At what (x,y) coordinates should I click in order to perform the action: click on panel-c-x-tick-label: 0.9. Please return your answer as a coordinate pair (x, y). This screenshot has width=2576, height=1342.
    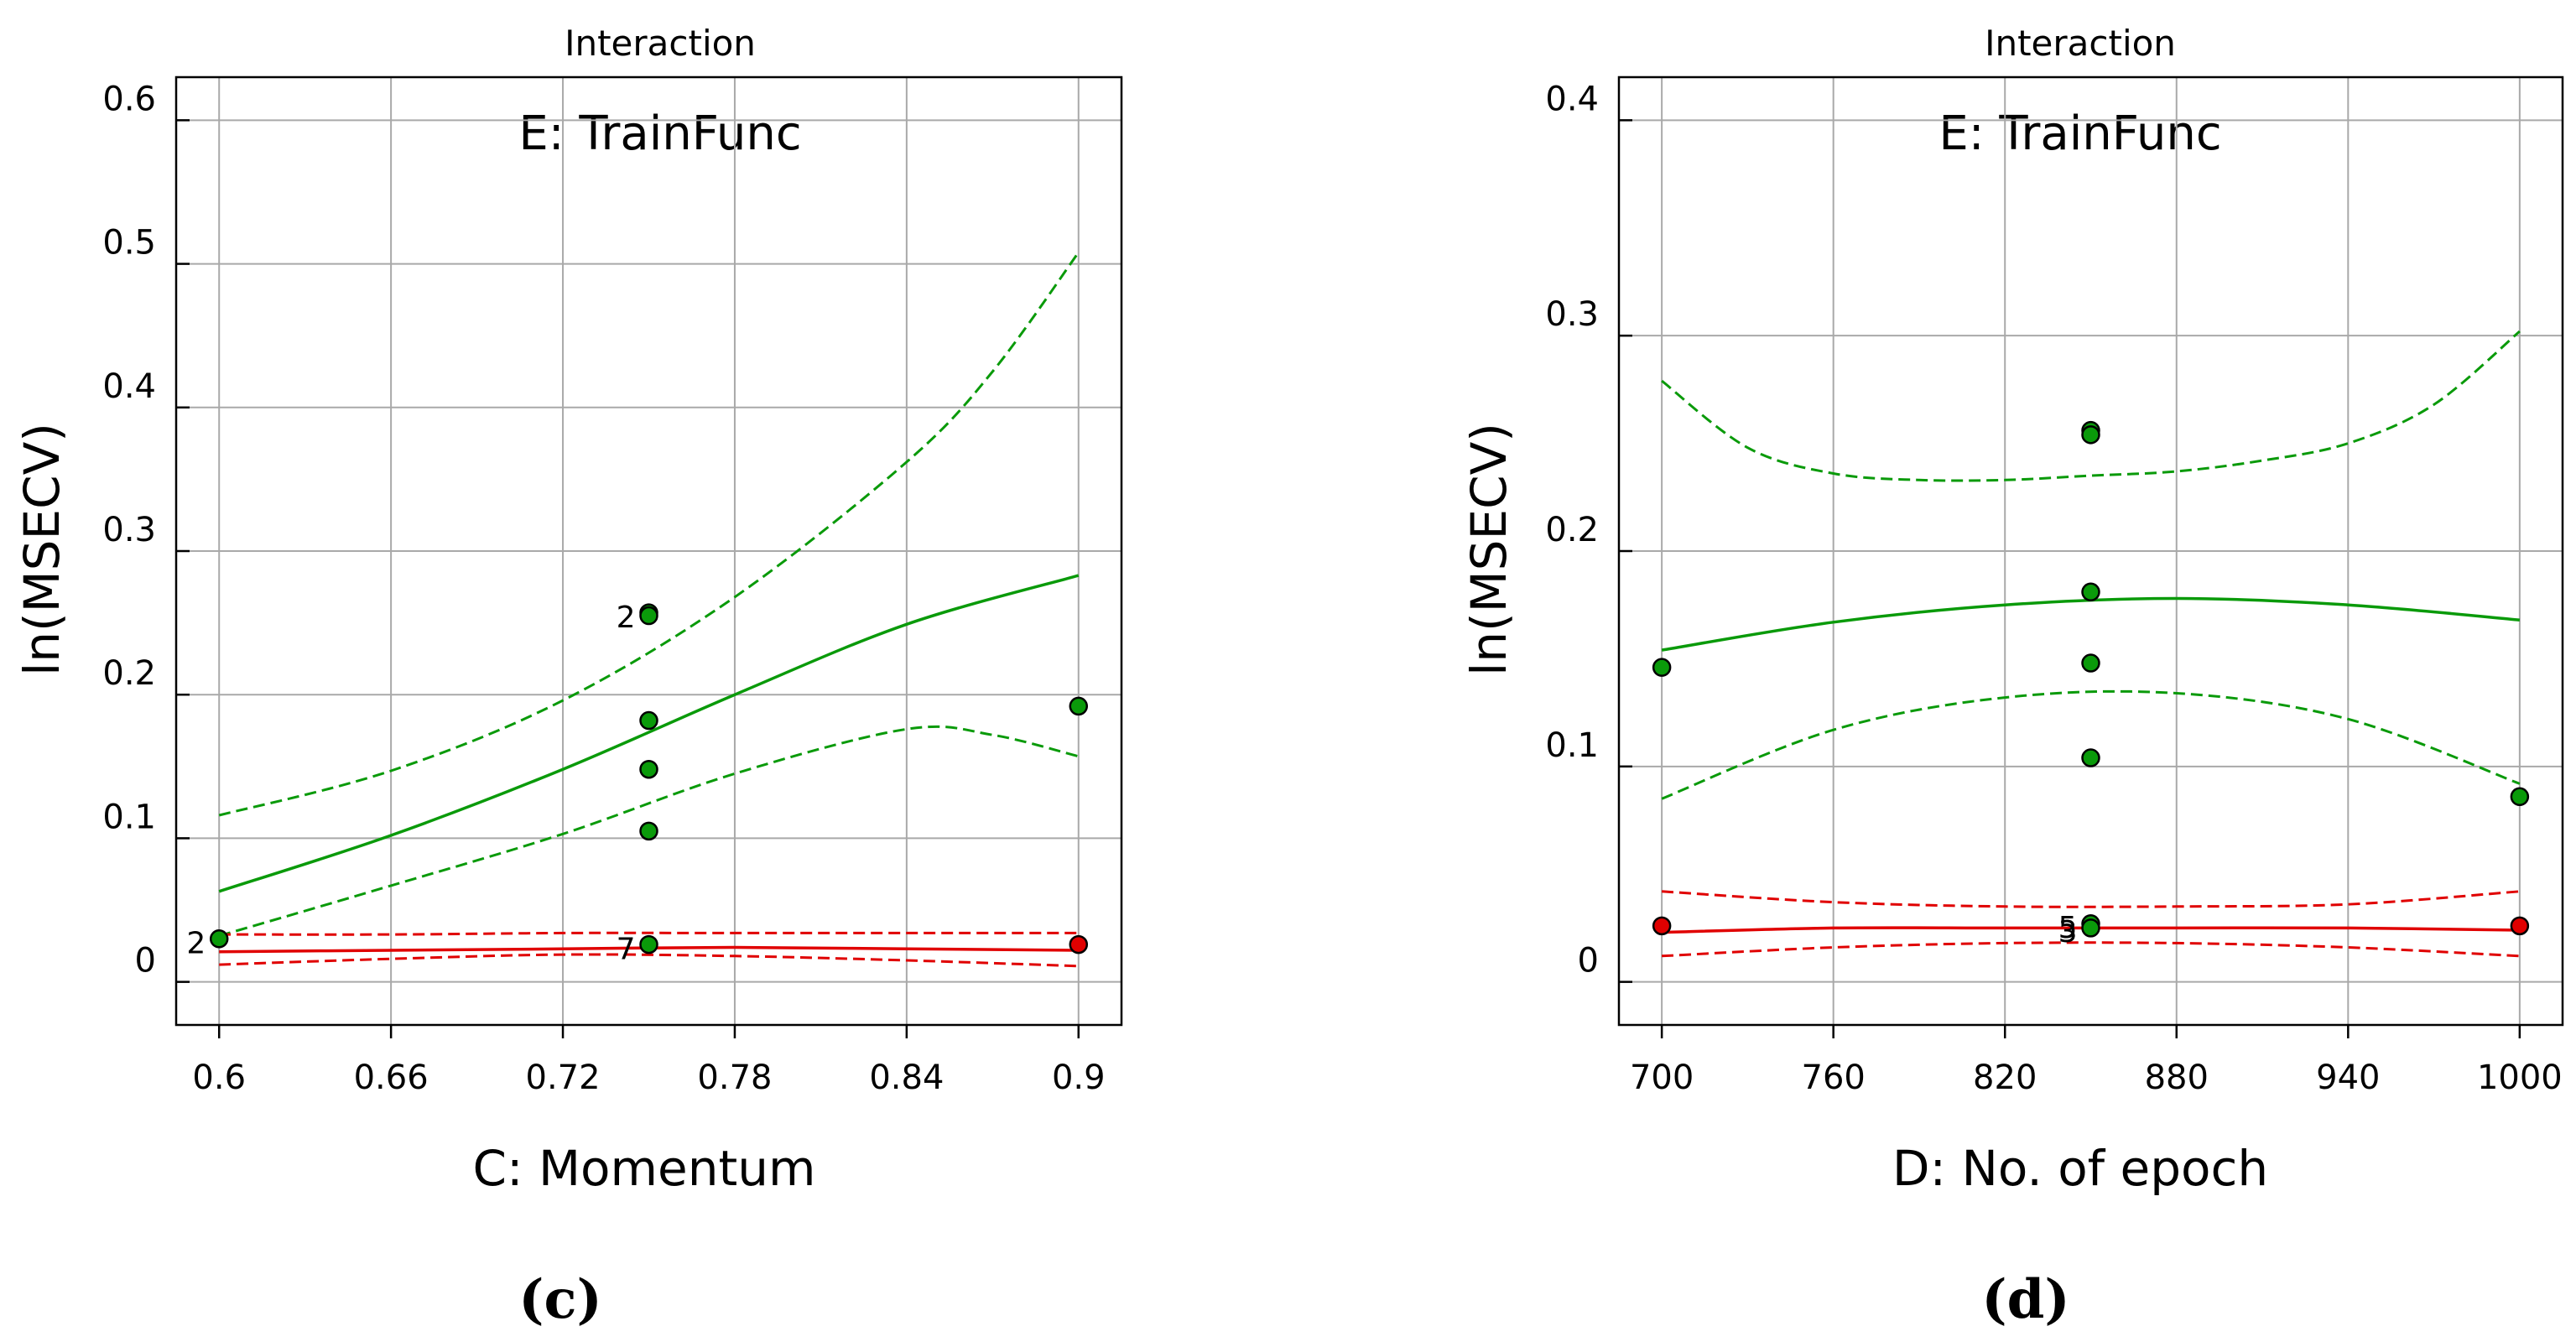
    Looking at the image, I should click on (1079, 1078).